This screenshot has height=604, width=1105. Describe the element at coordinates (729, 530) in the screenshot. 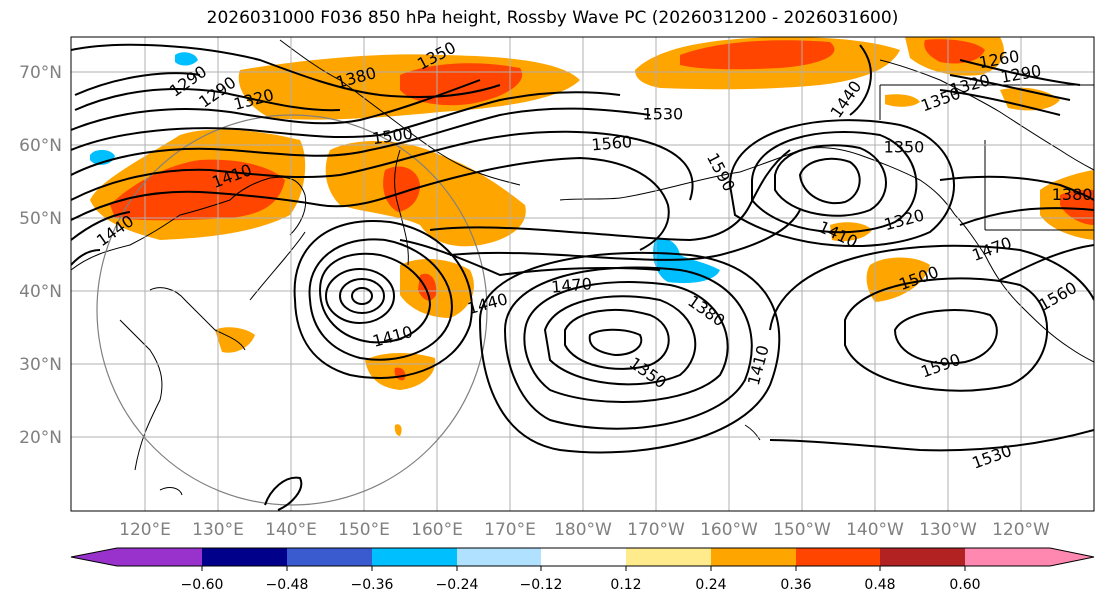

I see `lon-label: 160°W` at that location.